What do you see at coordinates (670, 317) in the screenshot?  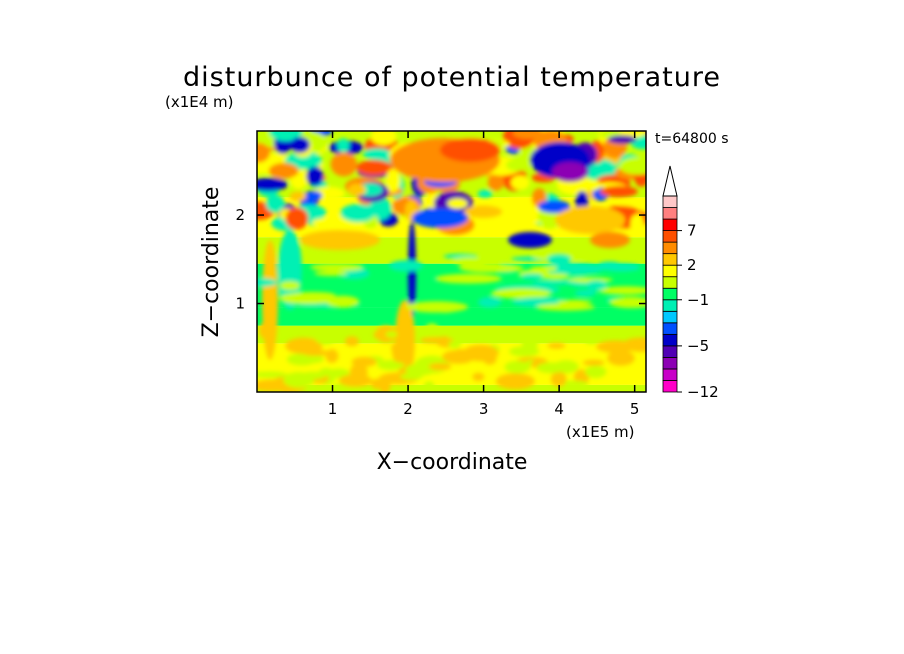 I see `colorbar-level--3` at bounding box center [670, 317].